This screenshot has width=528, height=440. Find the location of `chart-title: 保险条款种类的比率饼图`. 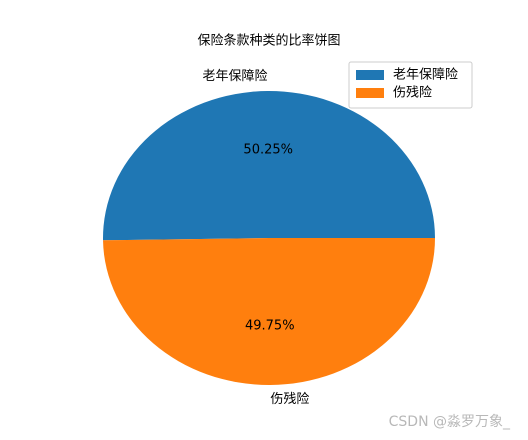

chart-title: 保险条款种类的比率饼图 is located at coordinates (268, 41).